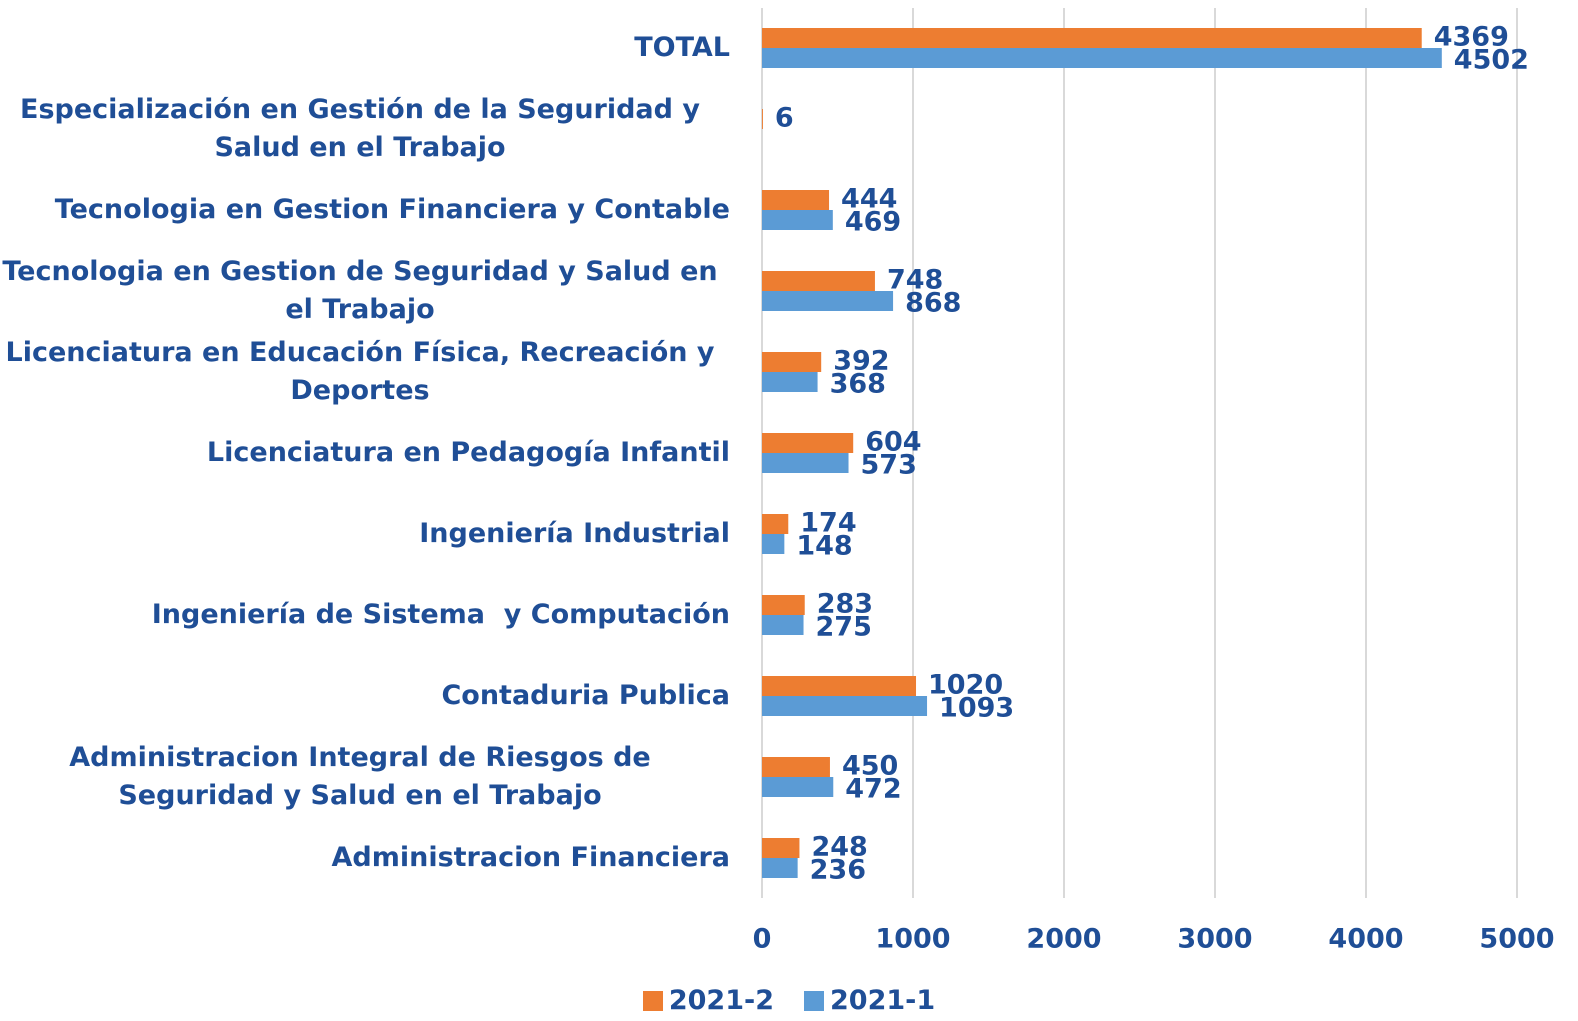  I want to click on x-tick-label: 3000, so click(1214, 939).